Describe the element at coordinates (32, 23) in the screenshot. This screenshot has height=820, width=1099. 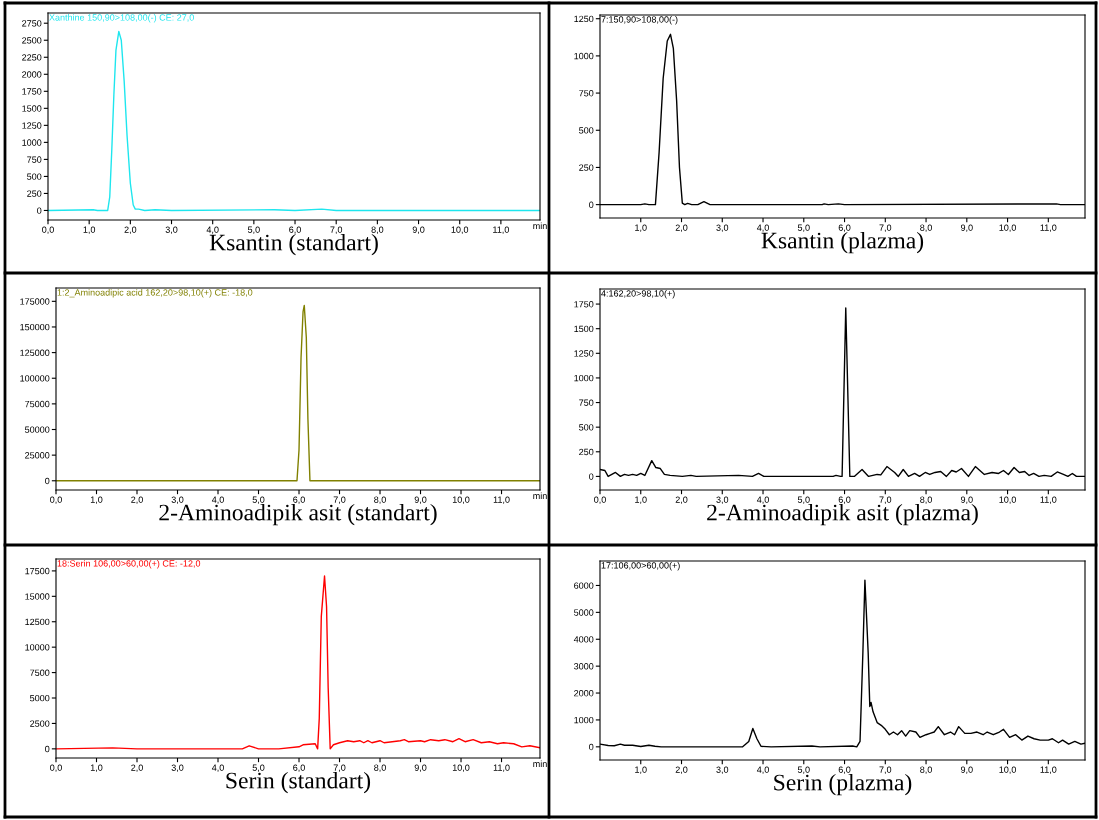
I see `y-tick-label: 2750` at that location.